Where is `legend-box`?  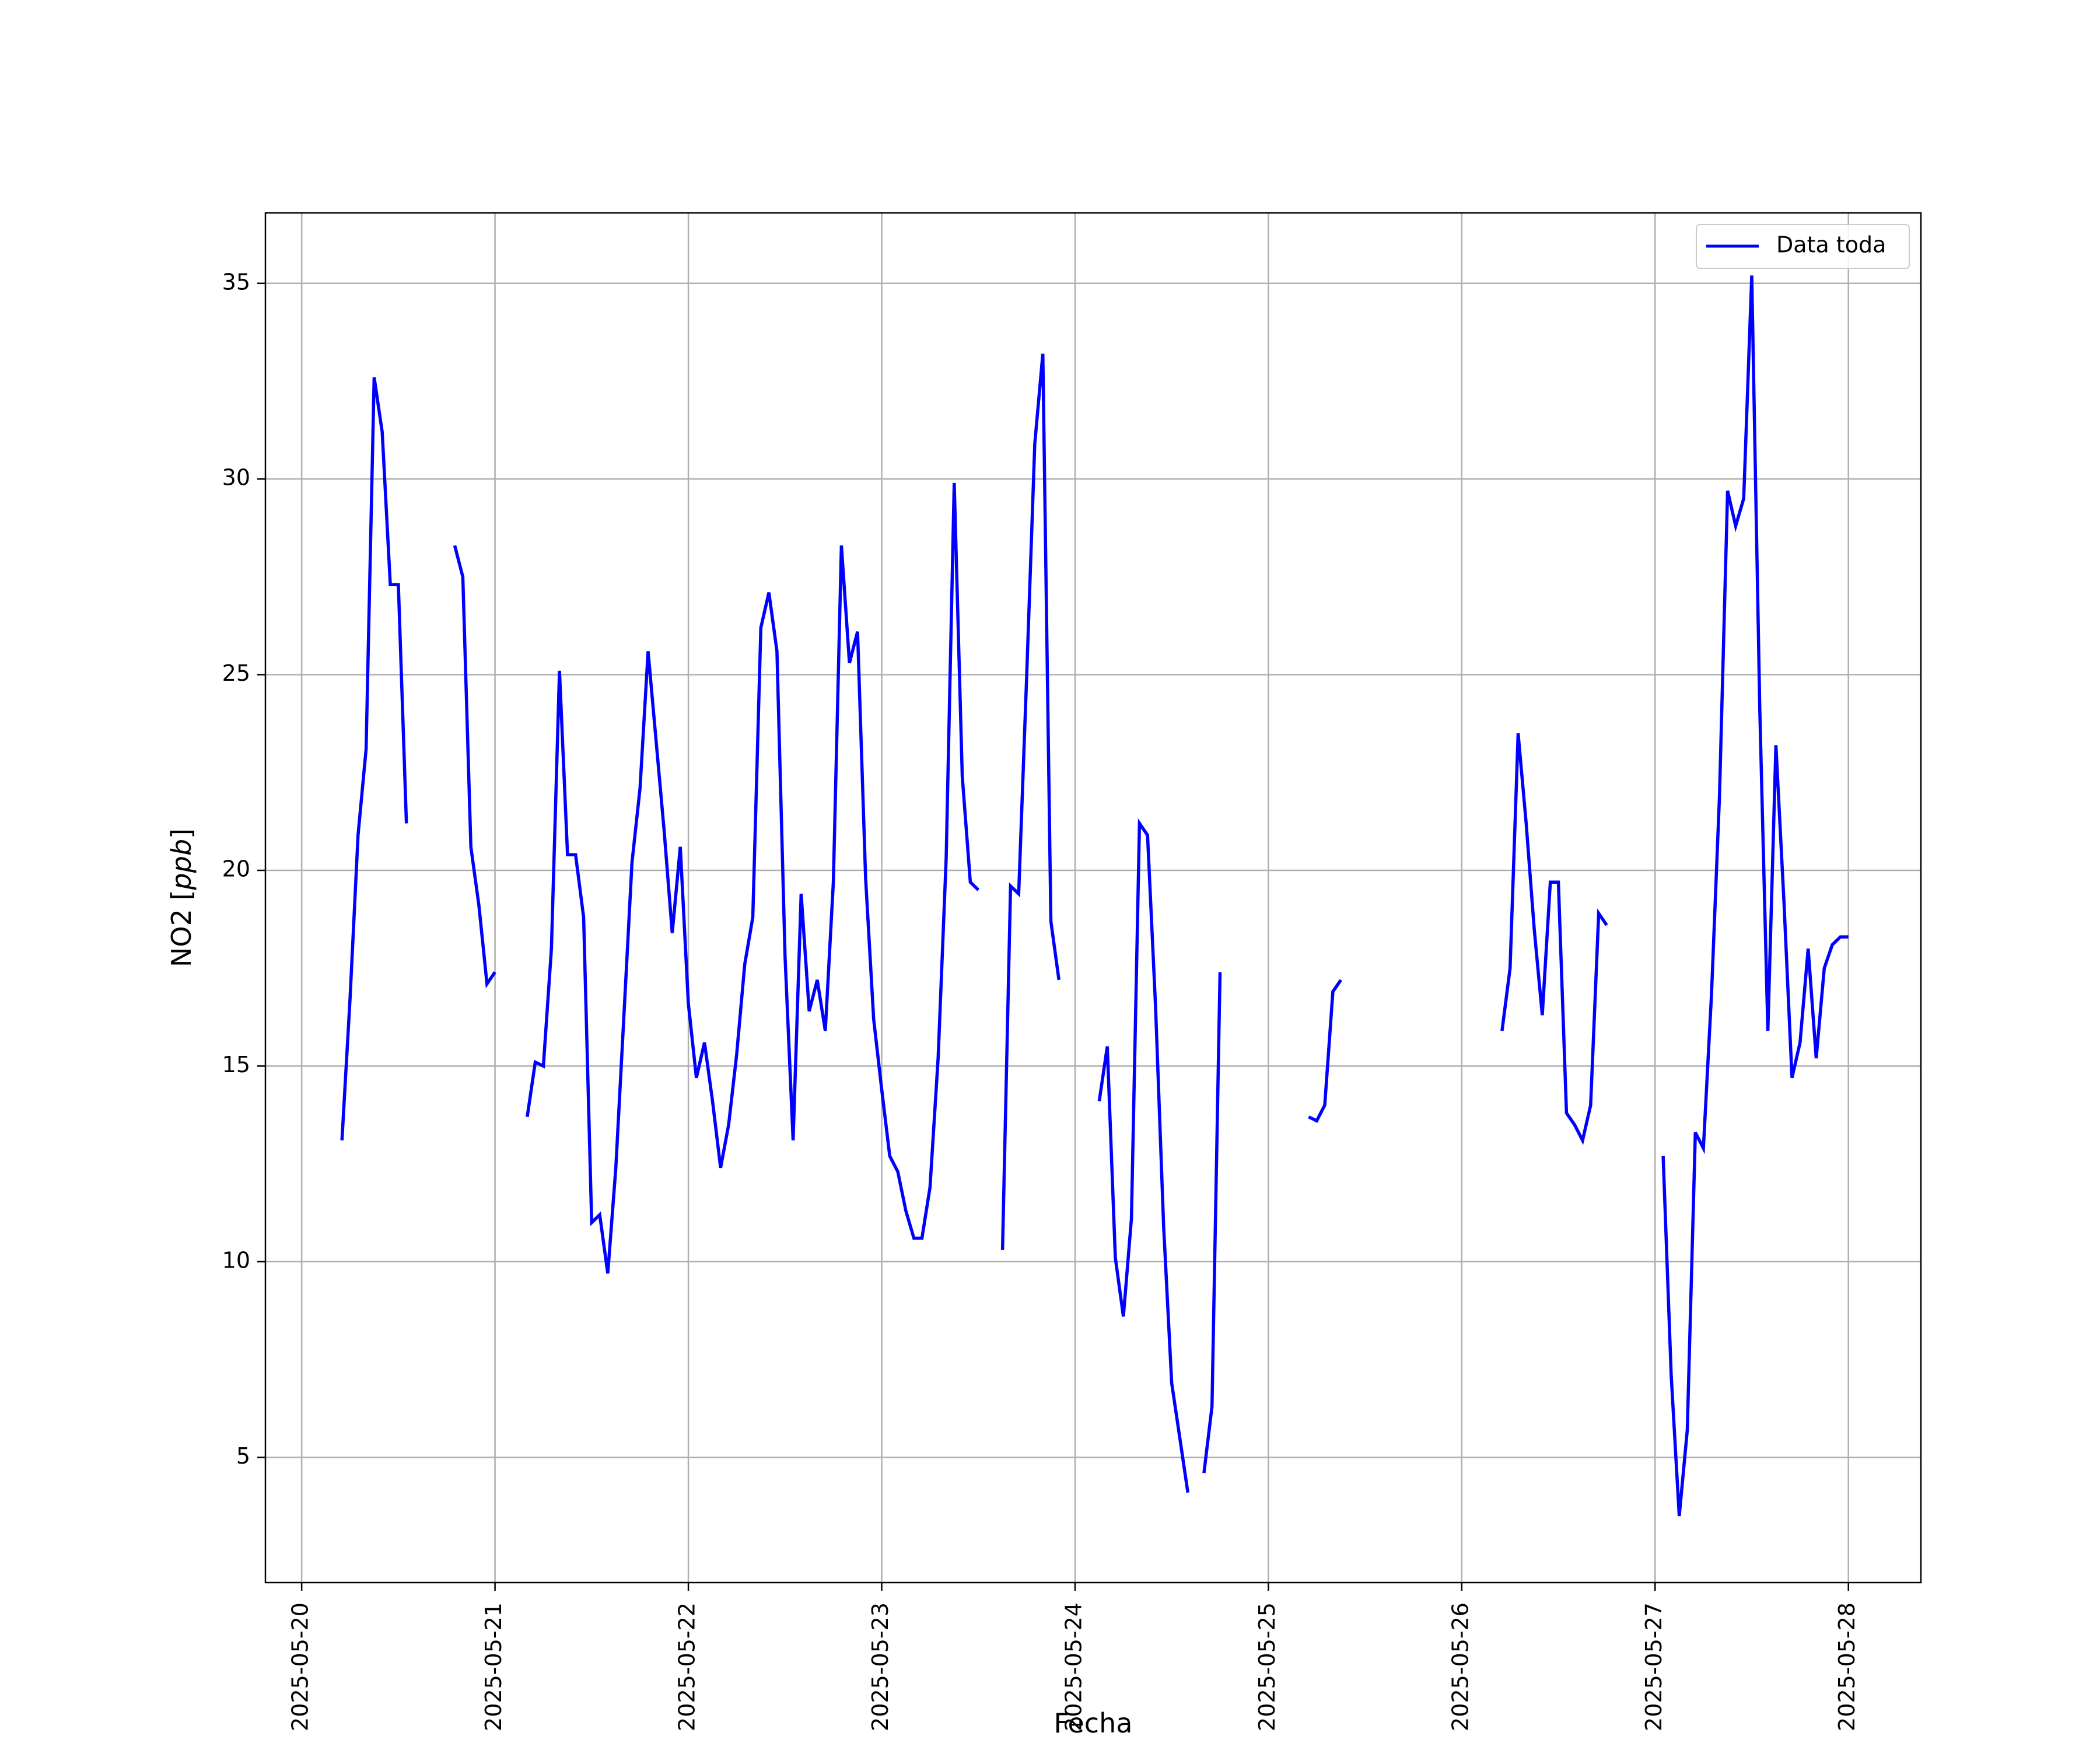
legend-box is located at coordinates (1803, 246).